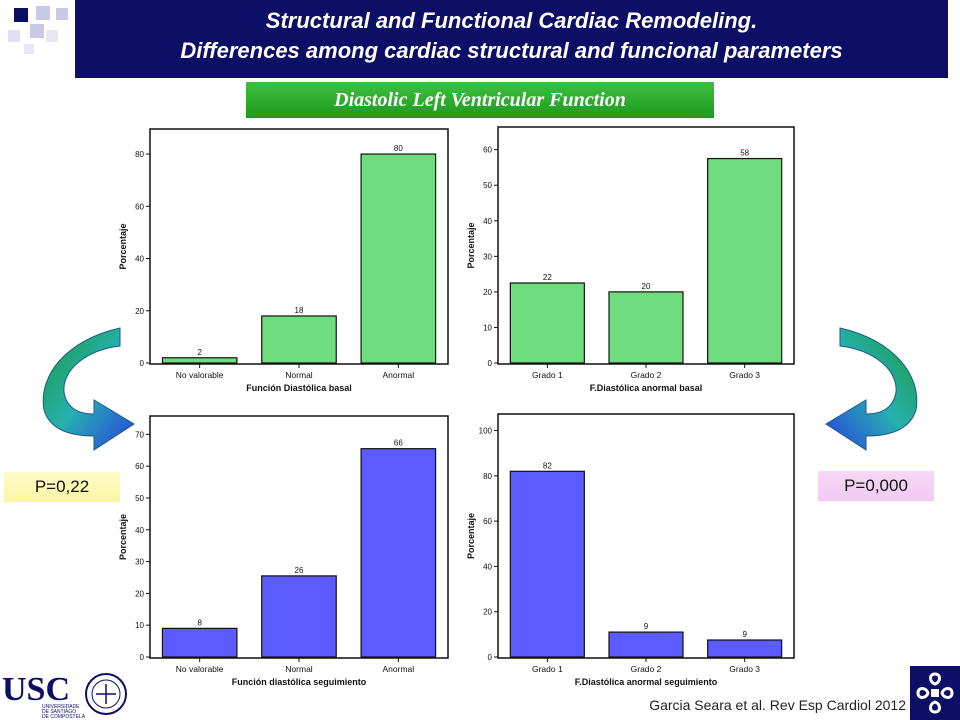  I want to click on cross-emblem-icon, so click(935, 693).